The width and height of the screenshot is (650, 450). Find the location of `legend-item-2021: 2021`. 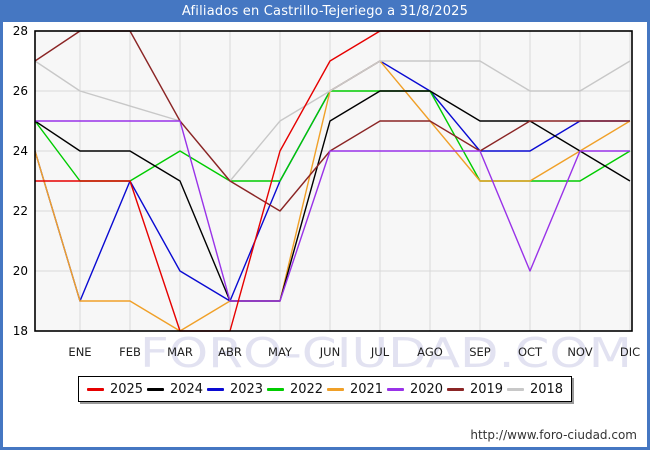

legend-item-2021: 2021 is located at coordinates (355, 389).